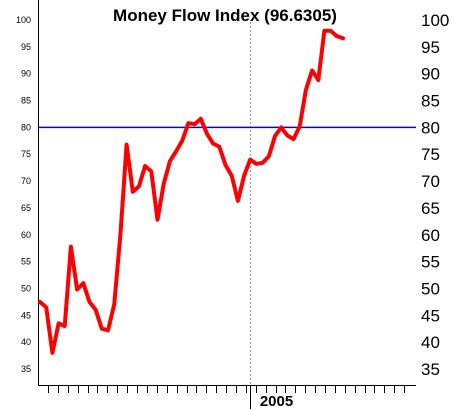 This screenshot has height=410, width=454. What do you see at coordinates (26, 154) in the screenshot?
I see `left-tick-label: 75` at bounding box center [26, 154].